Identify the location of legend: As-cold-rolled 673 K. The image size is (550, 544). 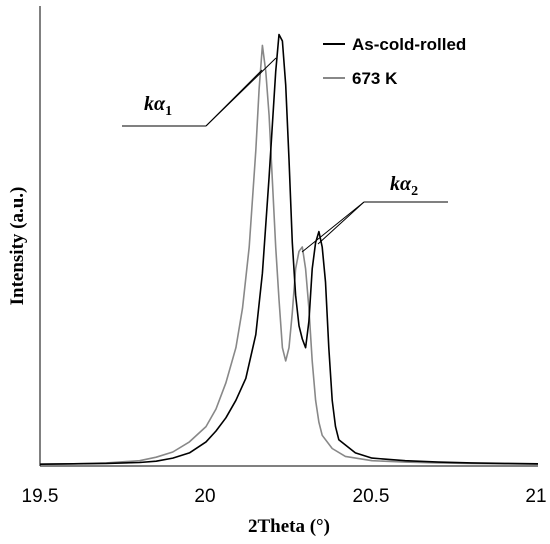
(394, 61).